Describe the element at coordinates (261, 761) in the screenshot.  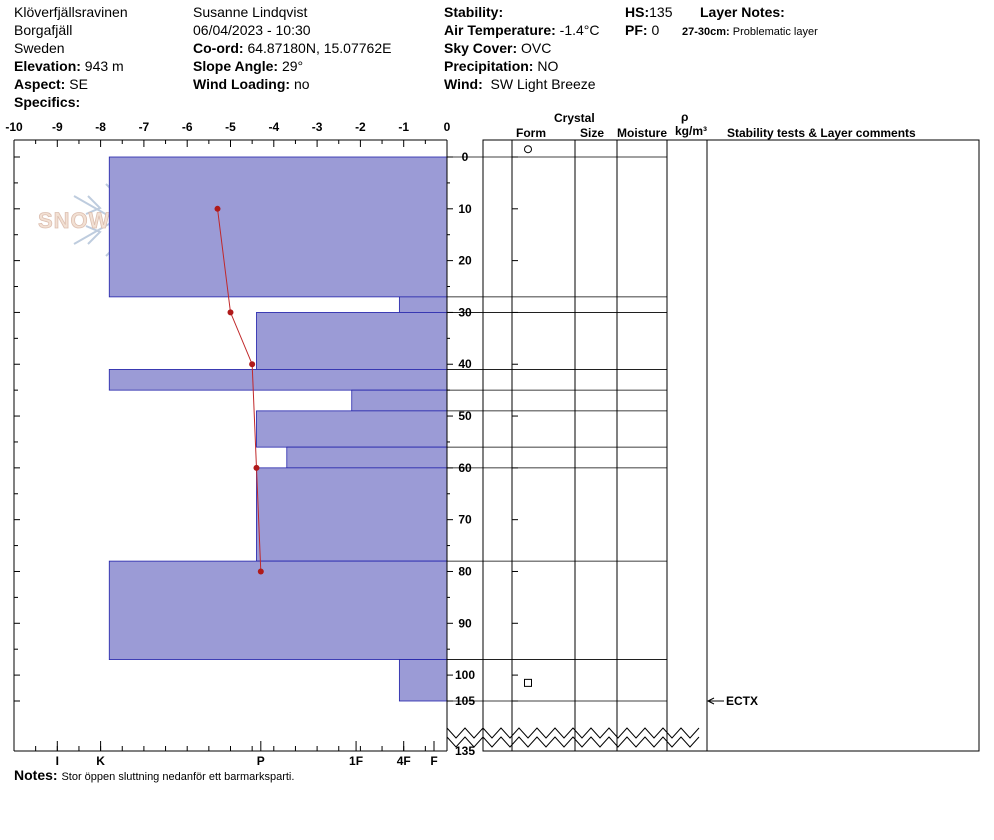
I see `hardness-tick-label: P` at that location.